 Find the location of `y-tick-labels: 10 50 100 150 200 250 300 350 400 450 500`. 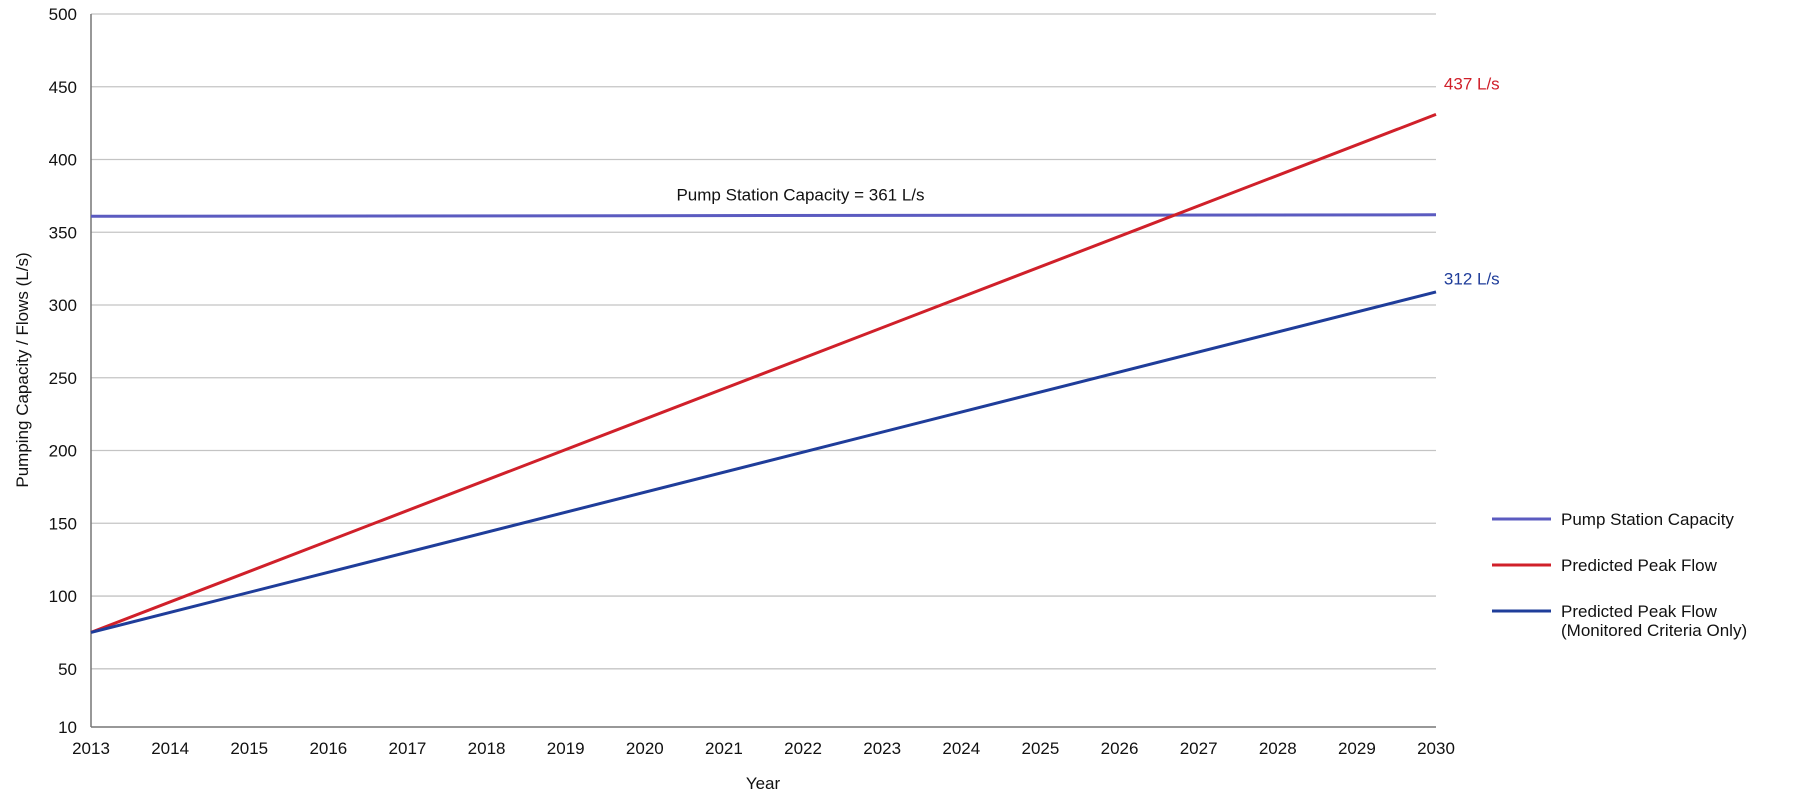

y-tick-labels: 10 50 100 150 200 250 300 350 400 450 500 is located at coordinates (63, 371).